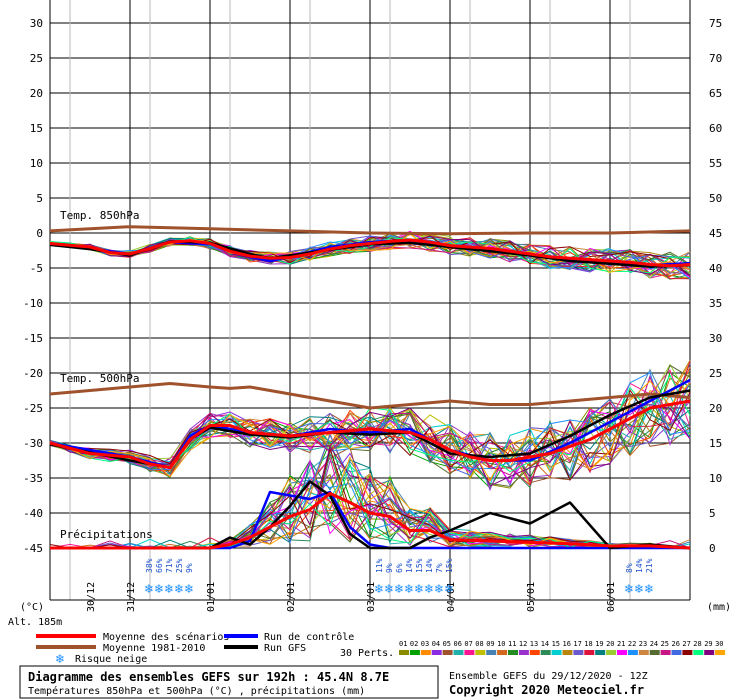  Describe the element at coordinates (33, 478) in the screenshot. I see `left-tick-label: -35` at that location.